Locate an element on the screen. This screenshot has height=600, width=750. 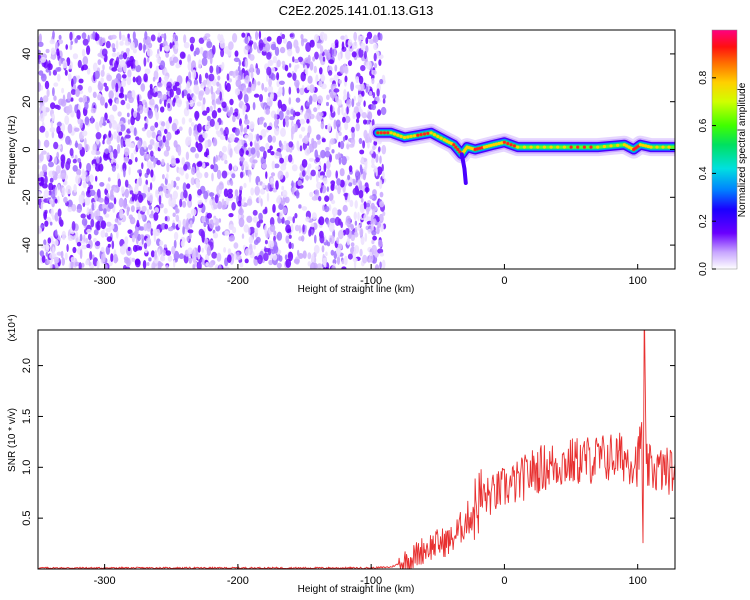
colorbar-frame is located at coordinates (724, 149).